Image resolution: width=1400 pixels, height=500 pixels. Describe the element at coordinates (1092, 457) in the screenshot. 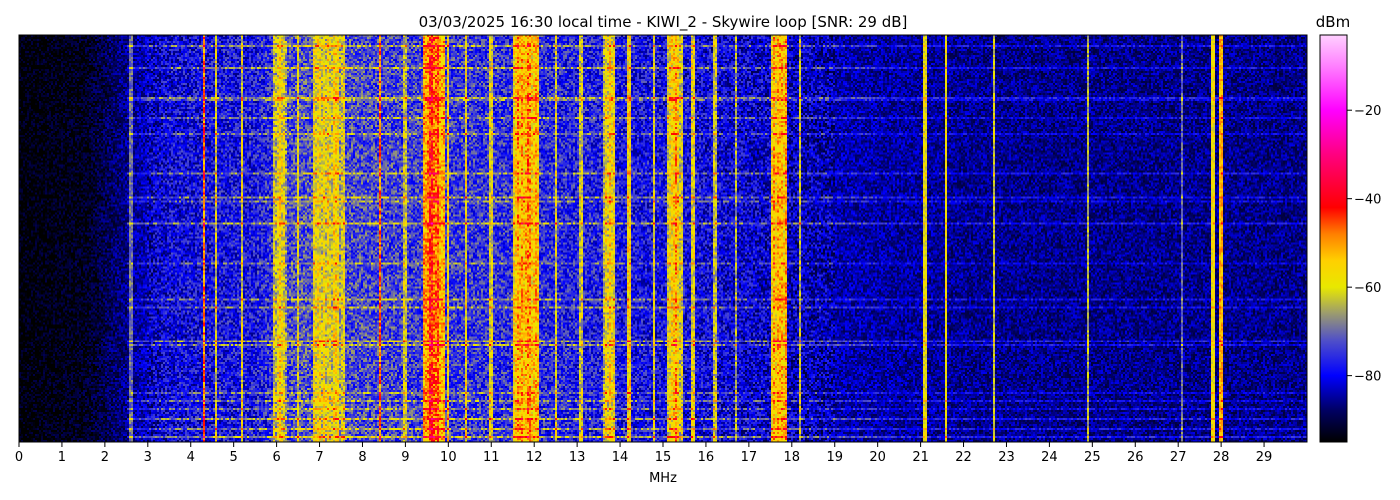

I see `x-tick-label: 25` at that location.